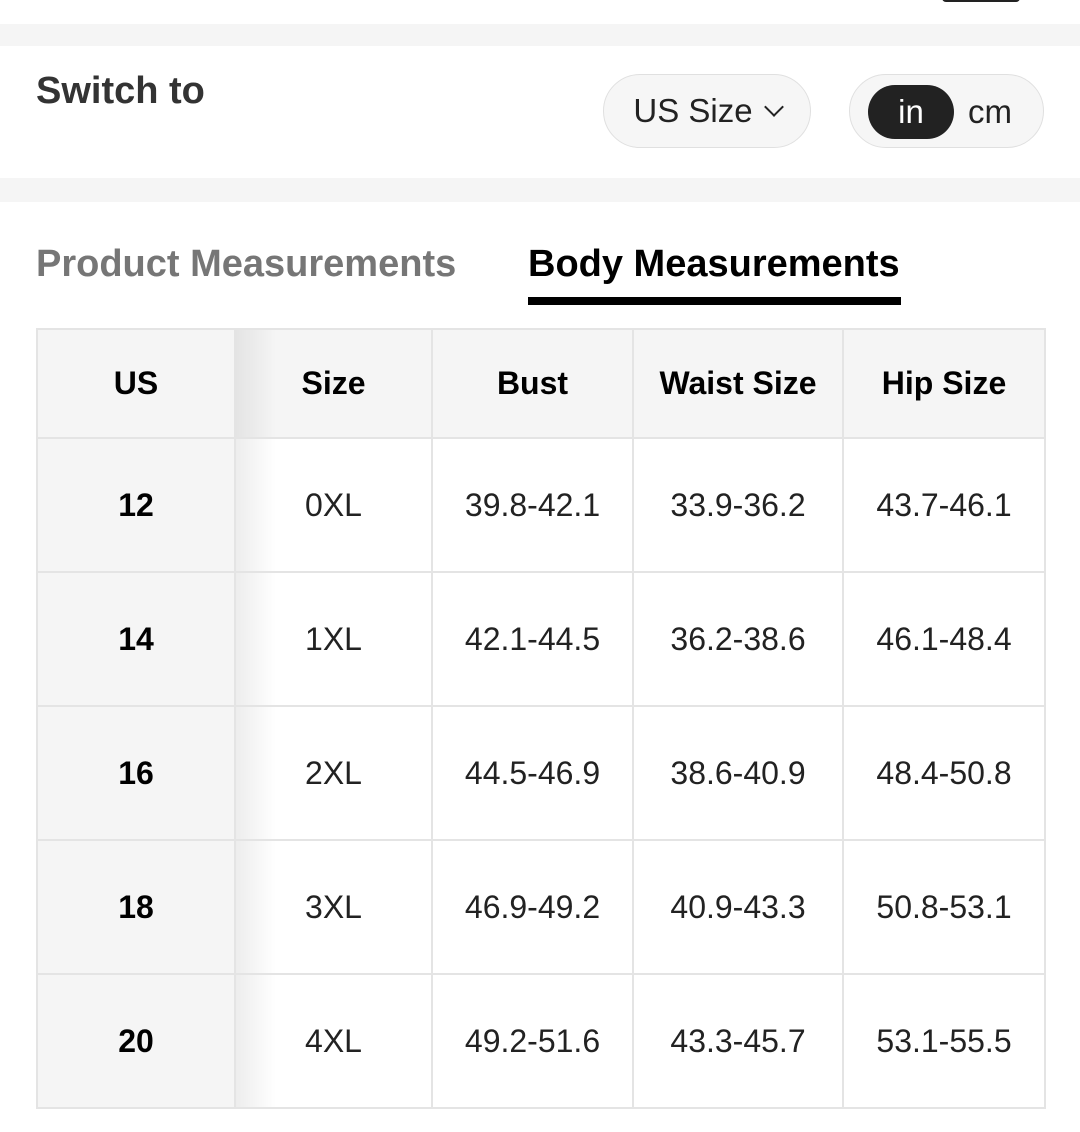 Image resolution: width=1080 pixels, height=1132 pixels. What do you see at coordinates (532, 1041) in the screenshot?
I see `cell-bust: 49.2-51.6` at bounding box center [532, 1041].